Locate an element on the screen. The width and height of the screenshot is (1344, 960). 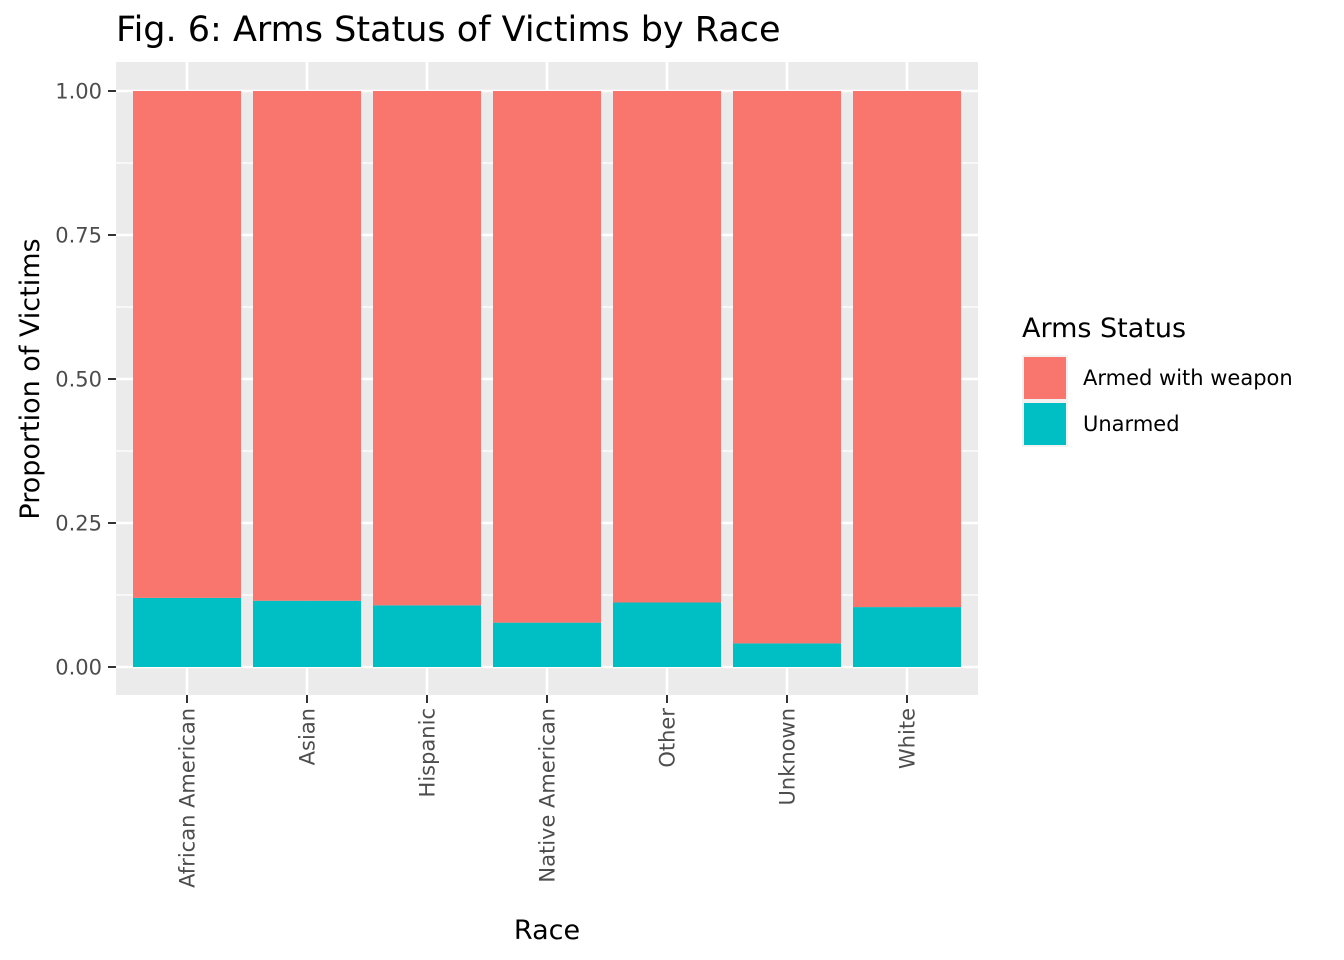
x-tick-label: Other is located at coordinates (668, 738).